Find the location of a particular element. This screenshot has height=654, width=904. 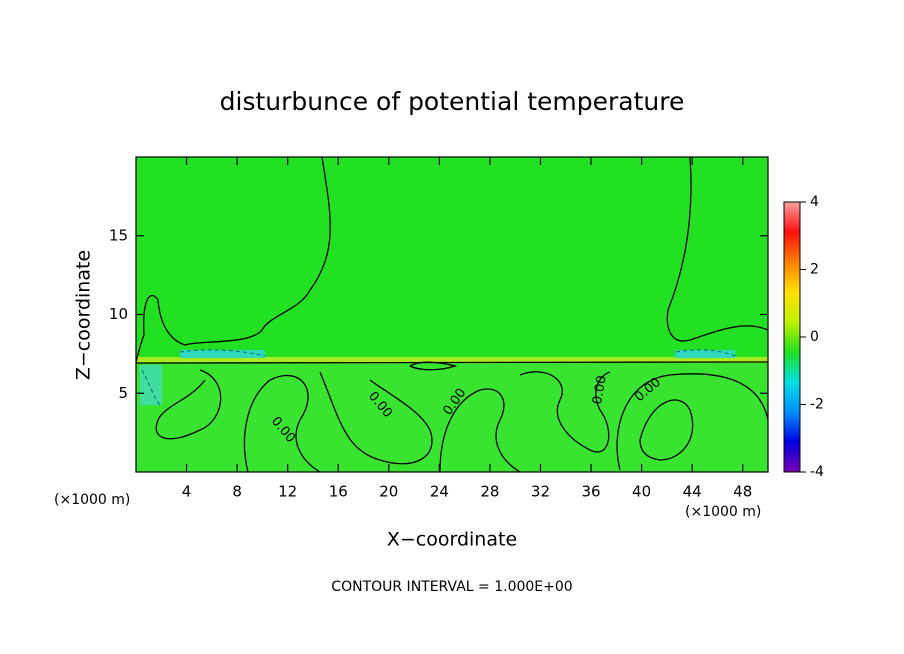

y-unit-label: (×1000 m) is located at coordinates (92, 500).